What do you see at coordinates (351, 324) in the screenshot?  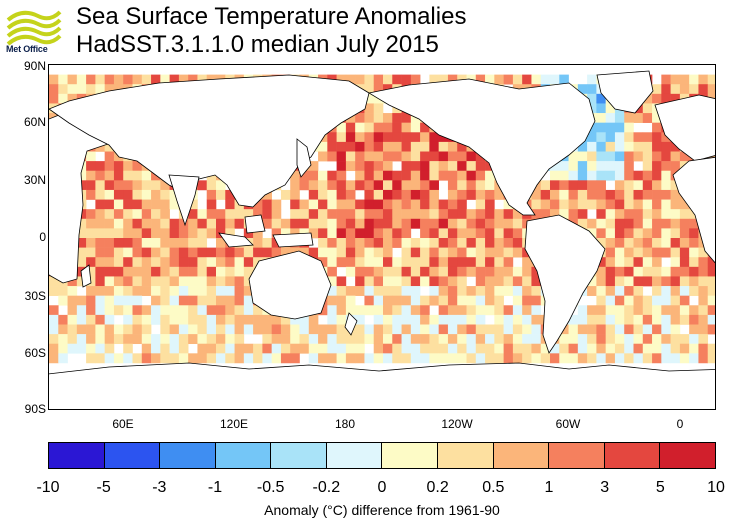 I see `land-new-zealand` at bounding box center [351, 324].